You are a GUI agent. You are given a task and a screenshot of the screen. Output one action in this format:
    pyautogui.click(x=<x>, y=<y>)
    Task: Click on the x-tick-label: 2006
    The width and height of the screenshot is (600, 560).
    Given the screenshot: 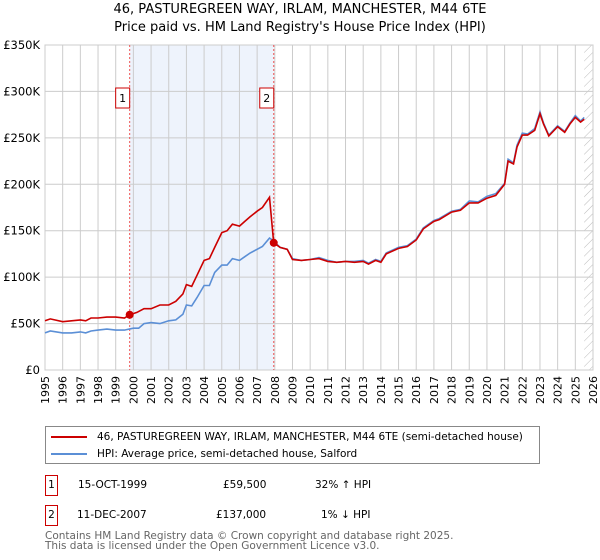 What is the action you would take?
    pyautogui.click(x=239, y=390)
    